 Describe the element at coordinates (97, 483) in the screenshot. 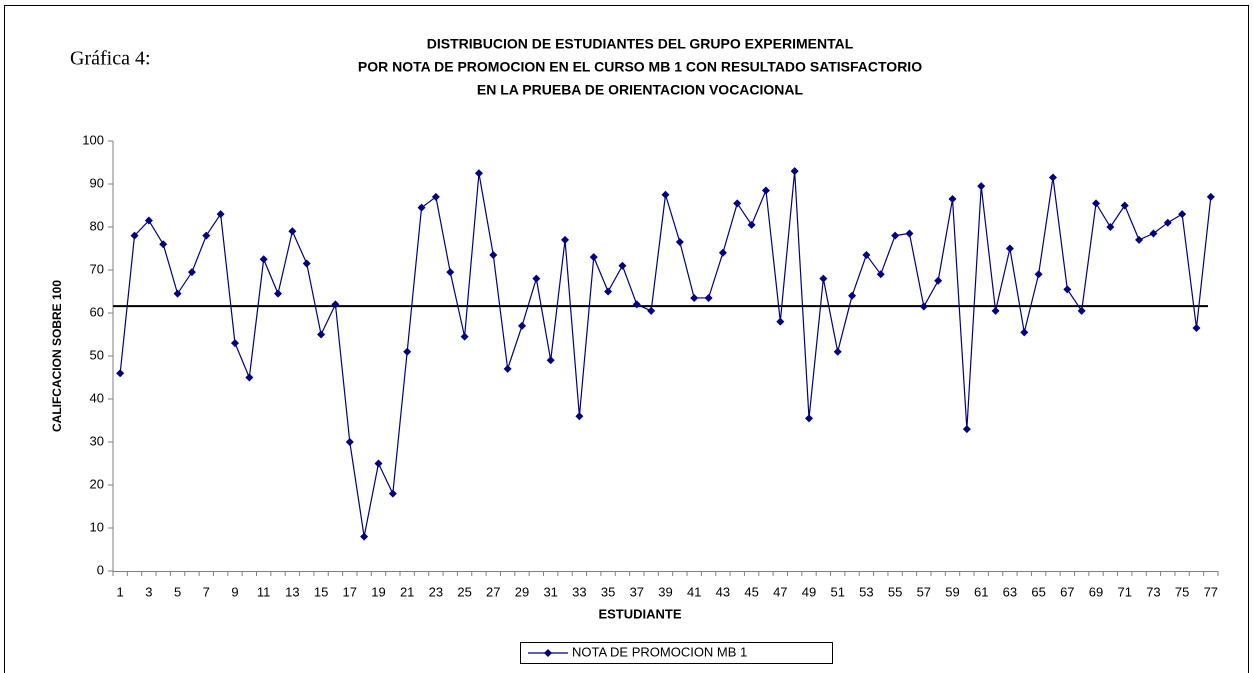

I see `y-tick-label: 20` at that location.